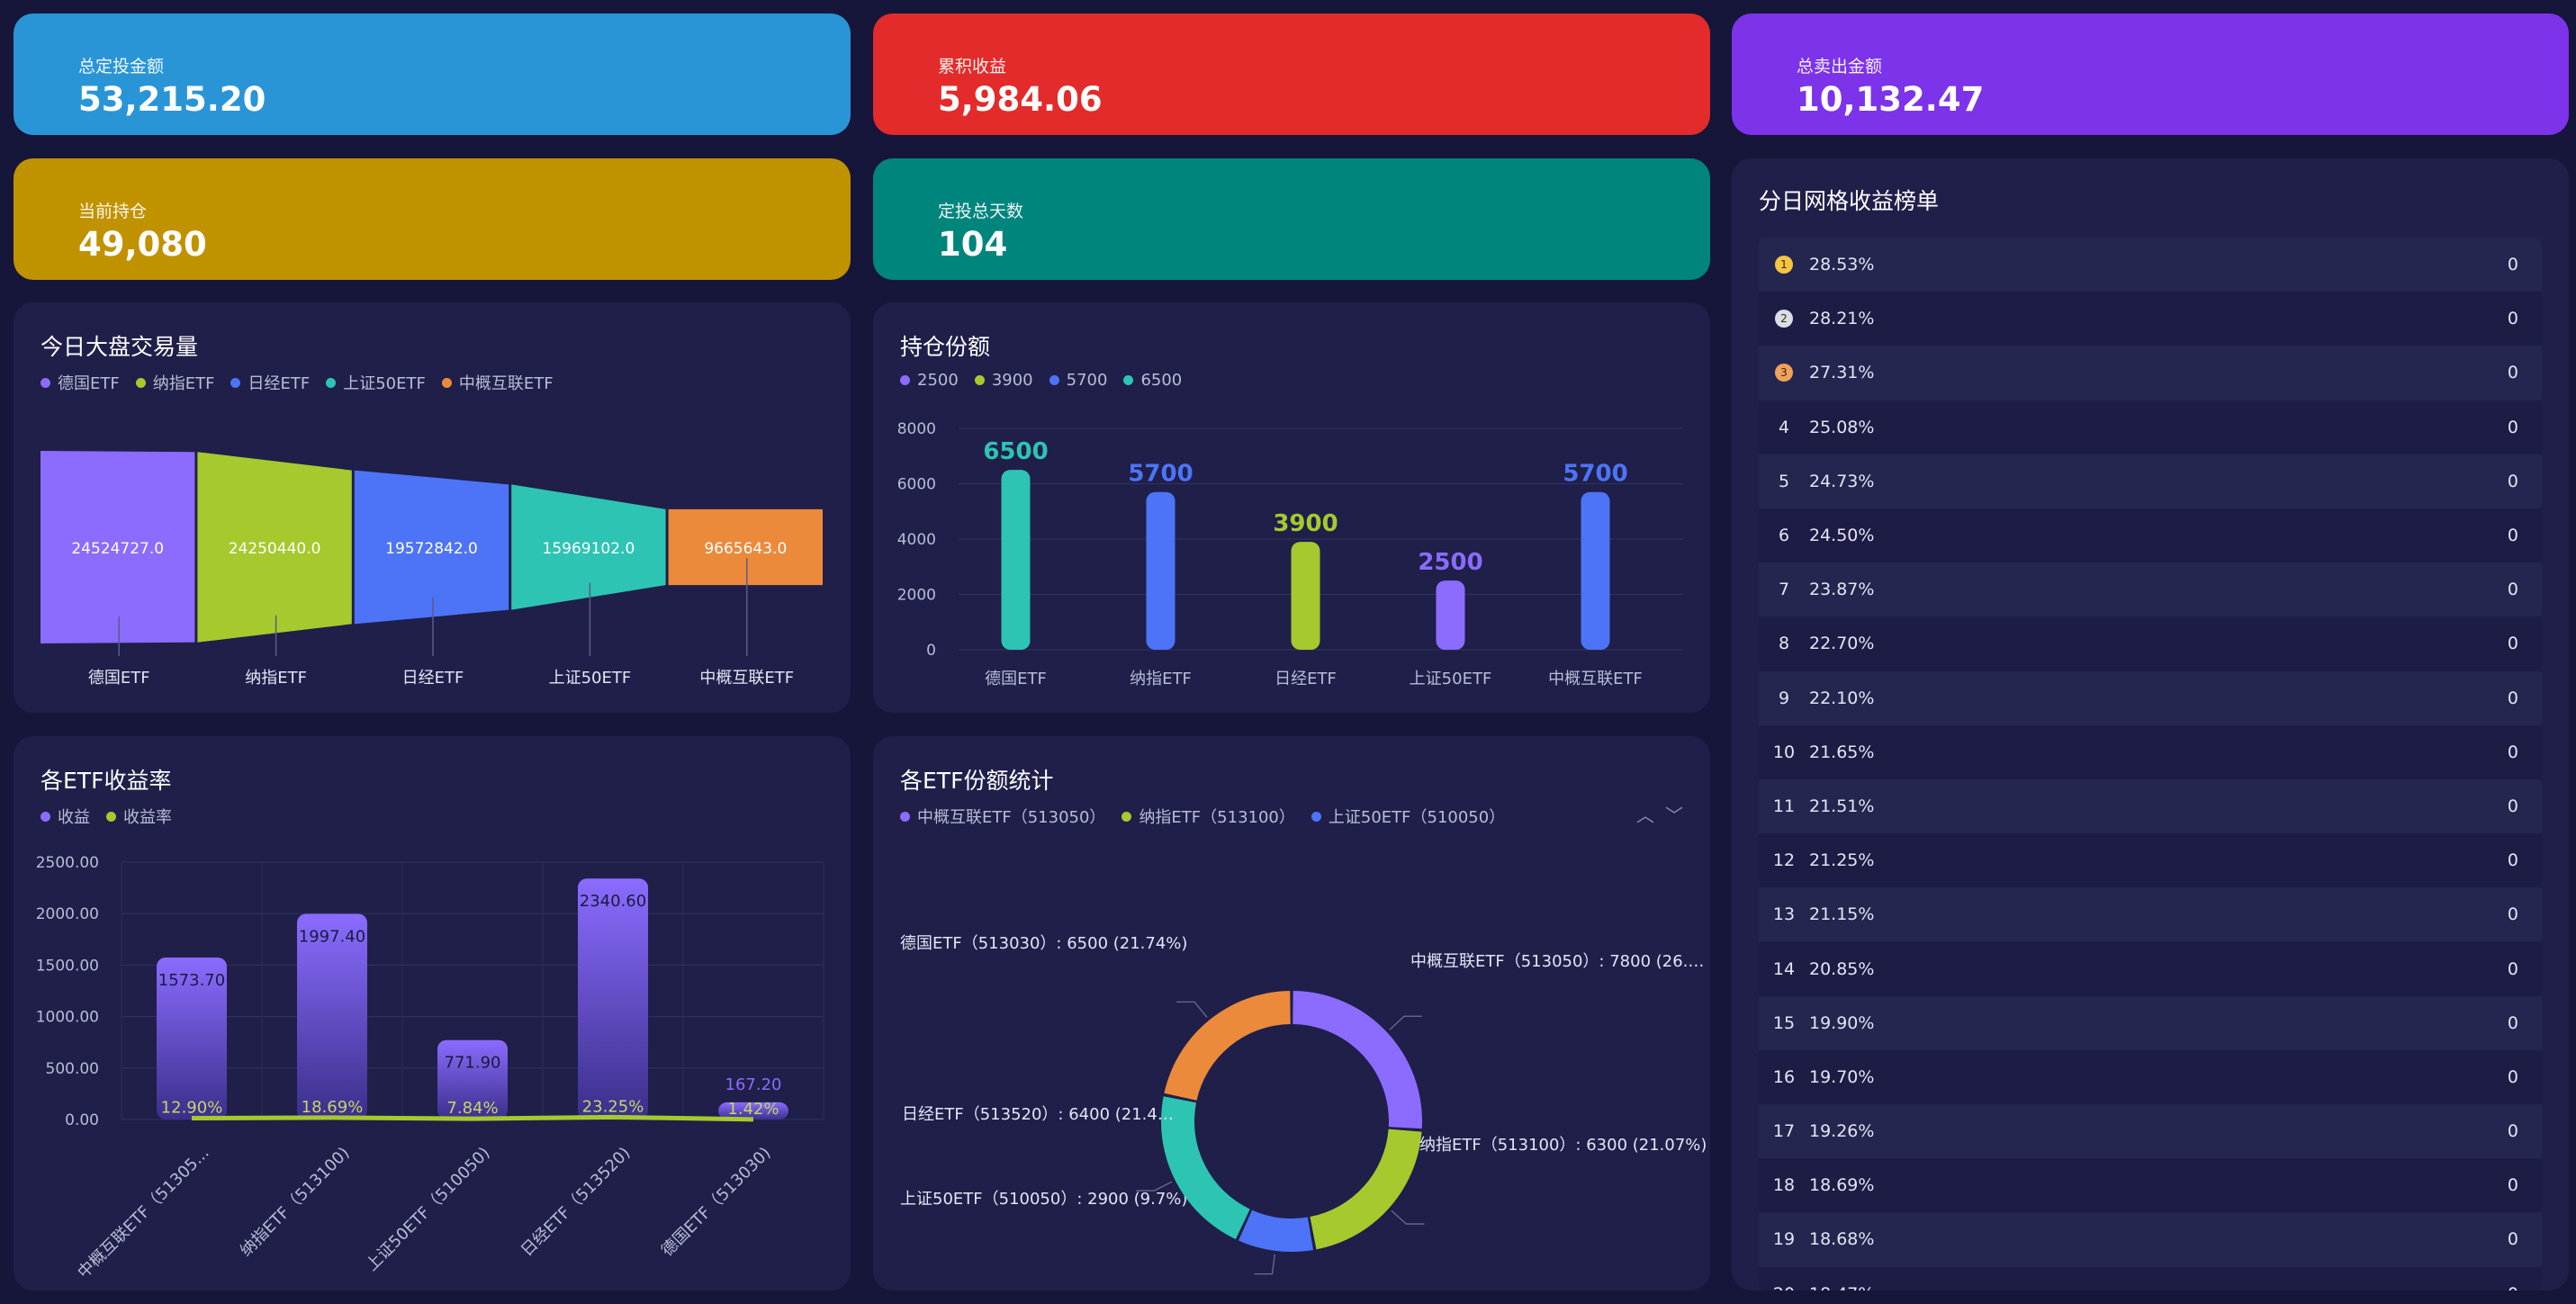 This screenshot has width=2576, height=1304. I want to click on donut-slice-label: 纳指ETF（513100）: 6300 (21.07%), so click(1563, 1145).